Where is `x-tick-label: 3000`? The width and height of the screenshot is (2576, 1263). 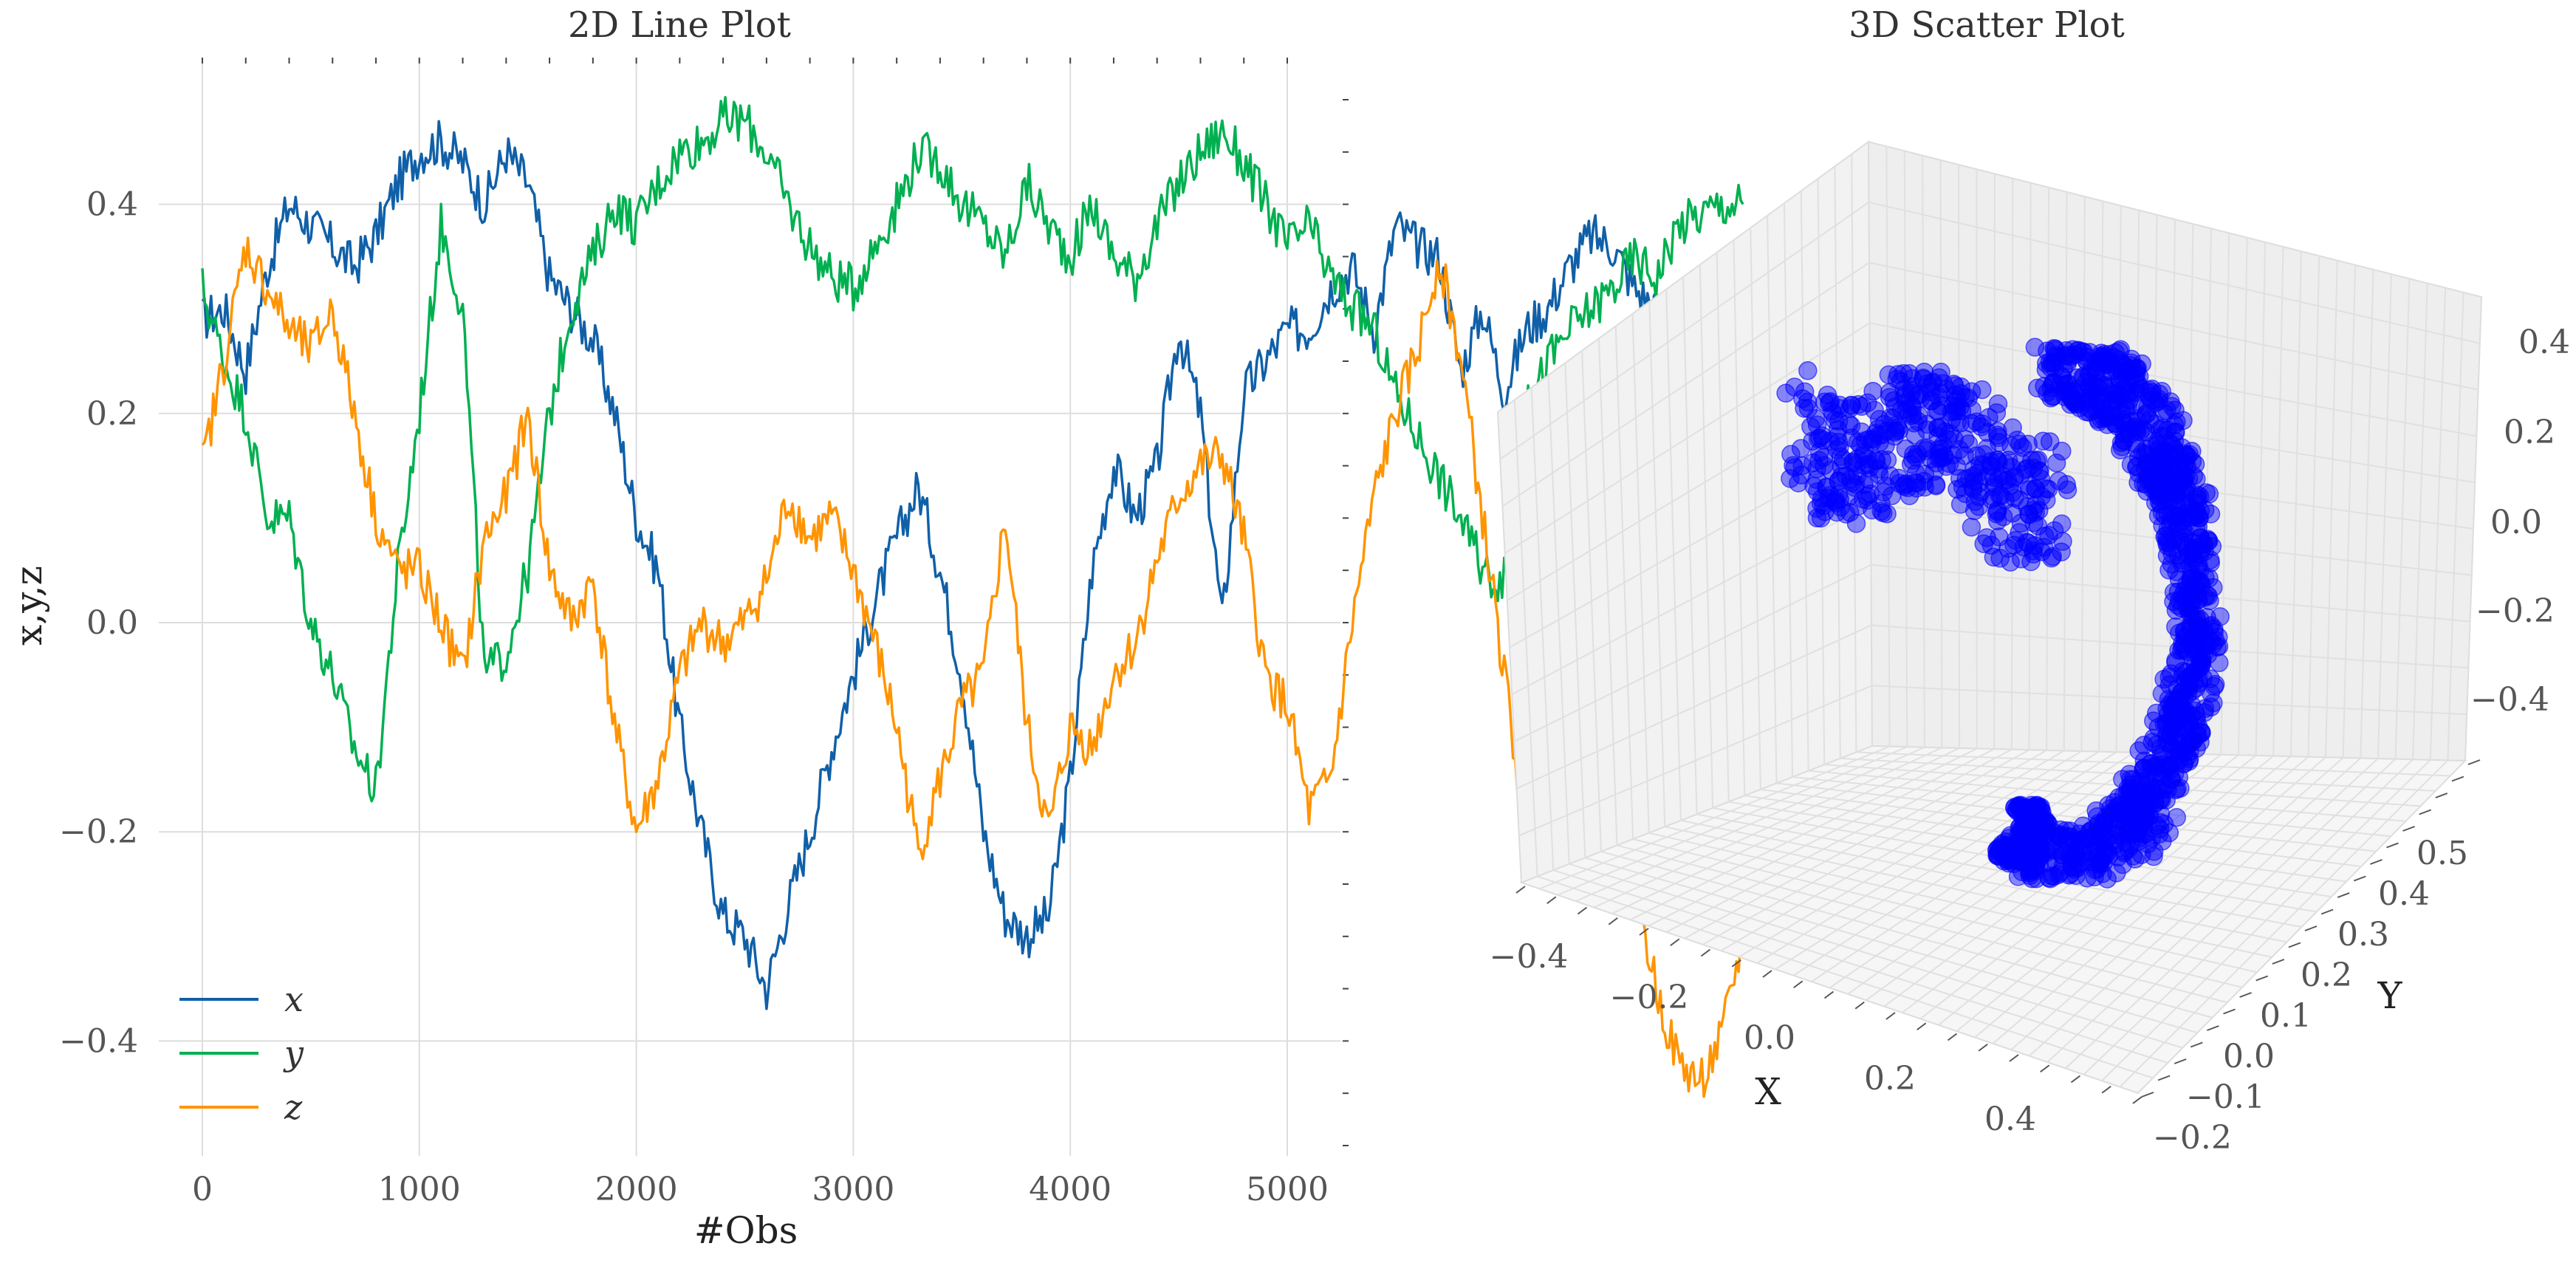 x-tick-label: 3000 is located at coordinates (853, 1189).